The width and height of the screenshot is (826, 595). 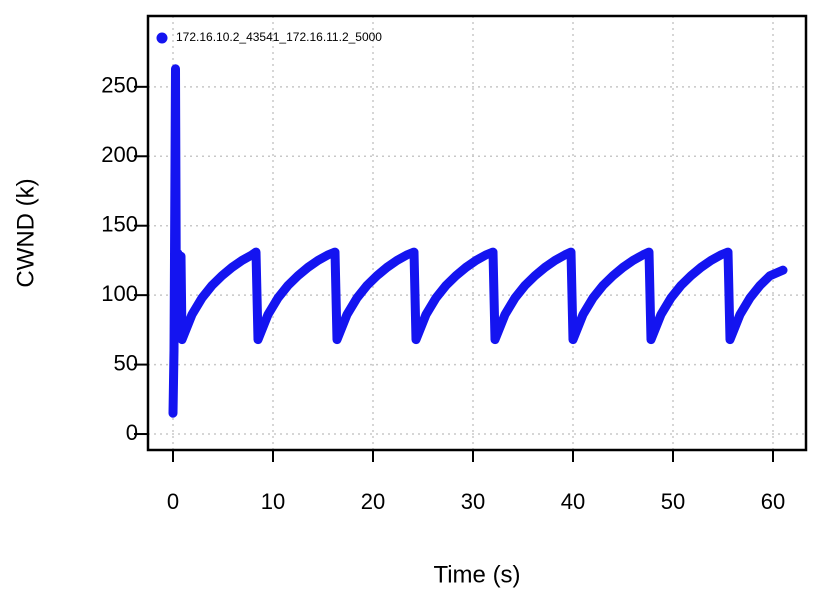 I want to click on legend-marker, so click(x=162, y=38).